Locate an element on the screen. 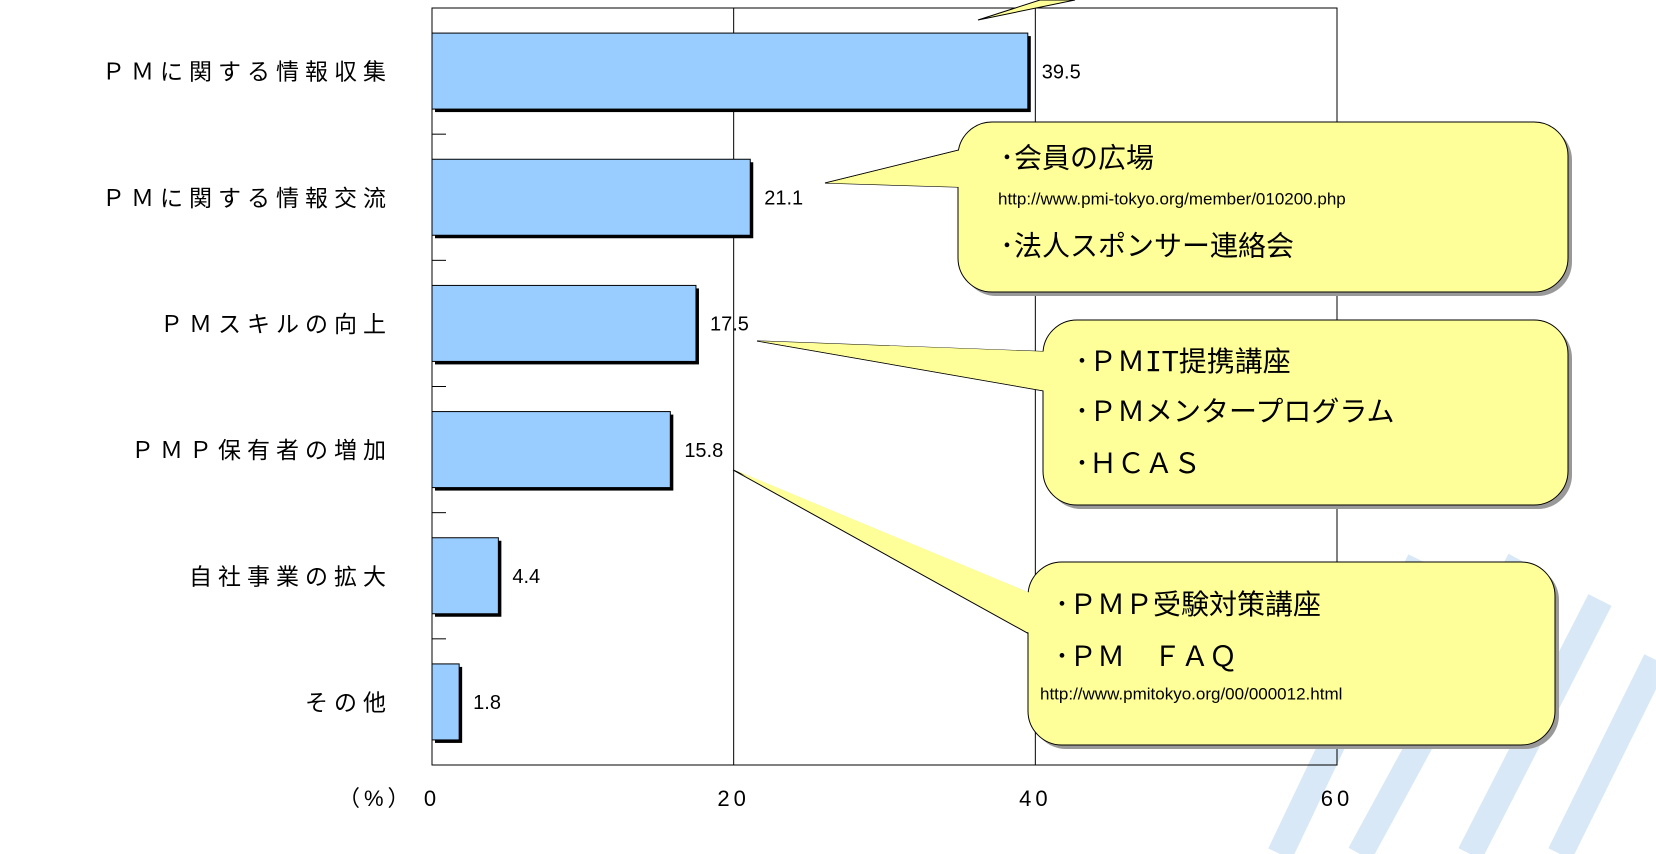 The width and height of the screenshot is (1656, 854). y-tick-label: 自社事業の拡大 is located at coordinates (290, 577).